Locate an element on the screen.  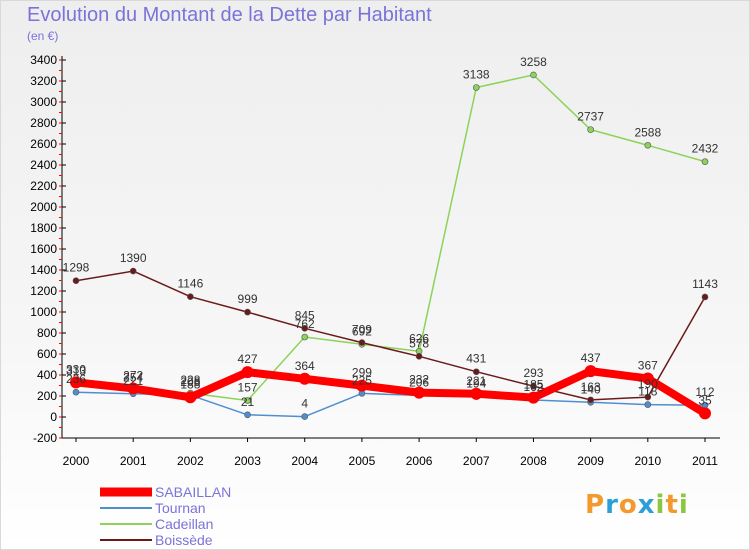
data-label: 190 is located at coordinates (648, 384).